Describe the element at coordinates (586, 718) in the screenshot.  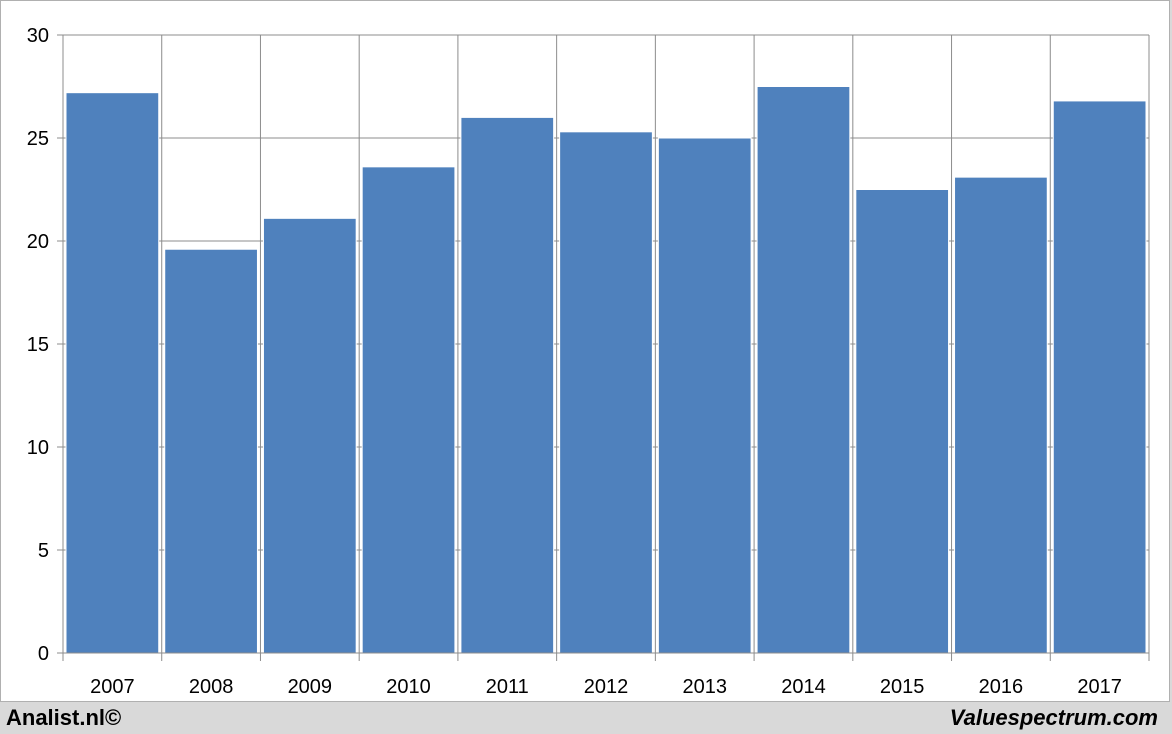
I see `footer-bar: Analist.nl© Valuespectrum.com` at that location.